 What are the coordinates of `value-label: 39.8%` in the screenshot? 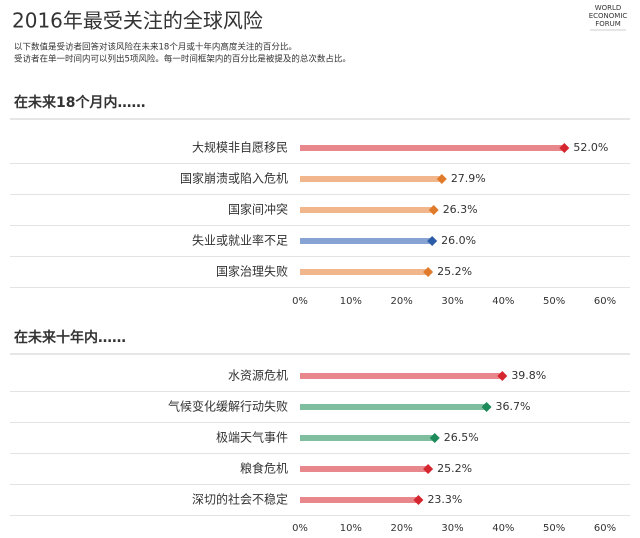 It's located at (528, 375).